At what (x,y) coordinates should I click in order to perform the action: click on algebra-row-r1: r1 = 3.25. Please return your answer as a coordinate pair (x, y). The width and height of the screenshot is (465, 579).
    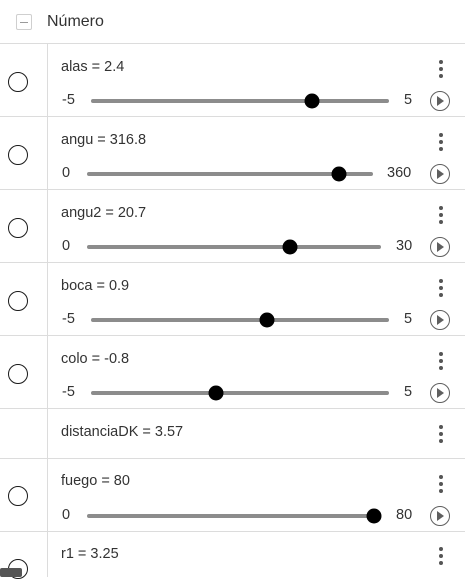
    Looking at the image, I should click on (232, 555).